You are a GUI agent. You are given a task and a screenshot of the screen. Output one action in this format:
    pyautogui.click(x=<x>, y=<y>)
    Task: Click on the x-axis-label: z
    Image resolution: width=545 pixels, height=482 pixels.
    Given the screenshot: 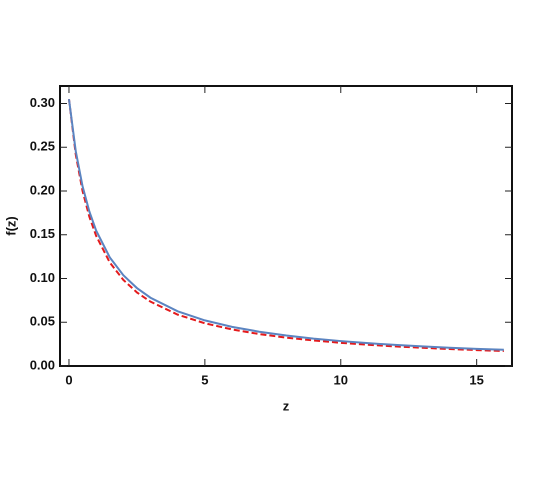 What is the action you would take?
    pyautogui.click(x=286, y=405)
    